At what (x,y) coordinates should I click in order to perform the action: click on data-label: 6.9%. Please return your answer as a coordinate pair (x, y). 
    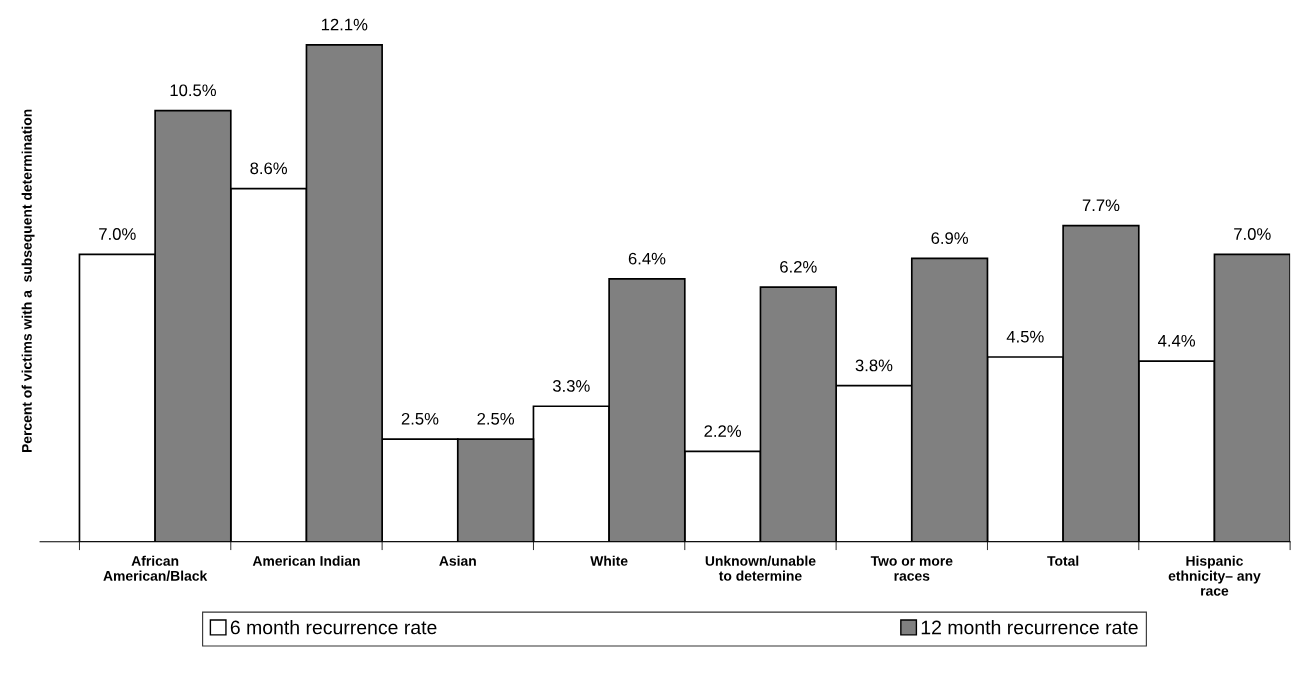
    Looking at the image, I should click on (950, 238).